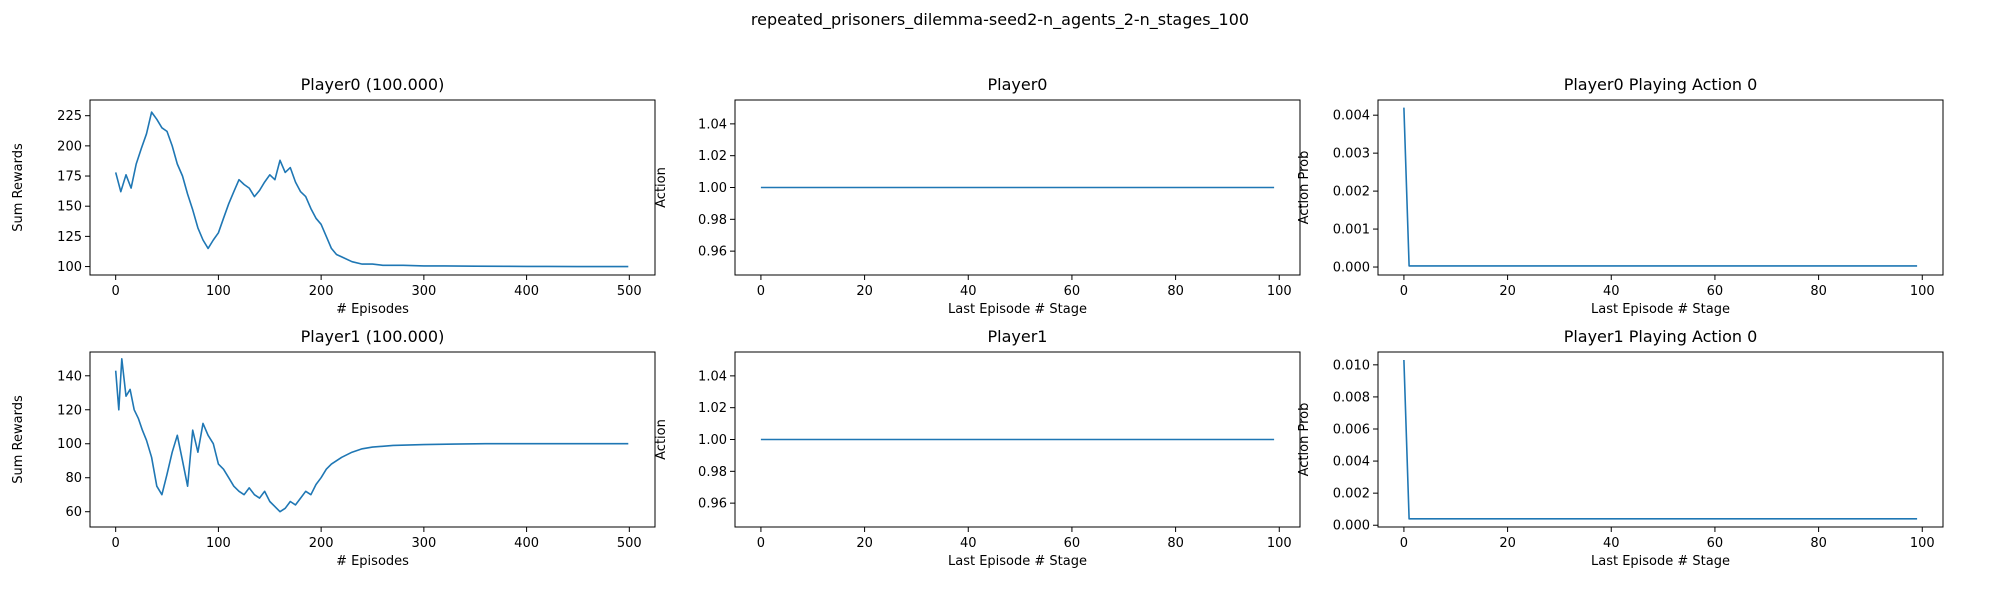 This screenshot has height=600, width=2000. Describe the element at coordinates (1018, 336) in the screenshot. I see `subplot-title: Player1` at that location.